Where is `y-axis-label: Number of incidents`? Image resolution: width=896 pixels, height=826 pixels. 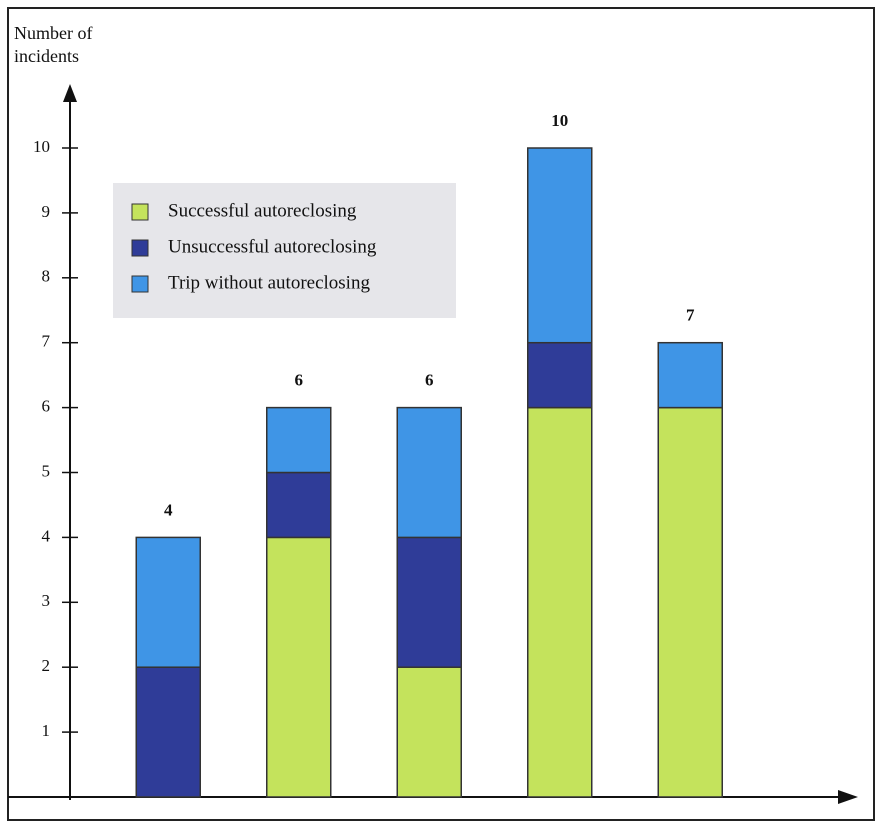 y-axis-label: Number of incidents is located at coordinates (53, 44).